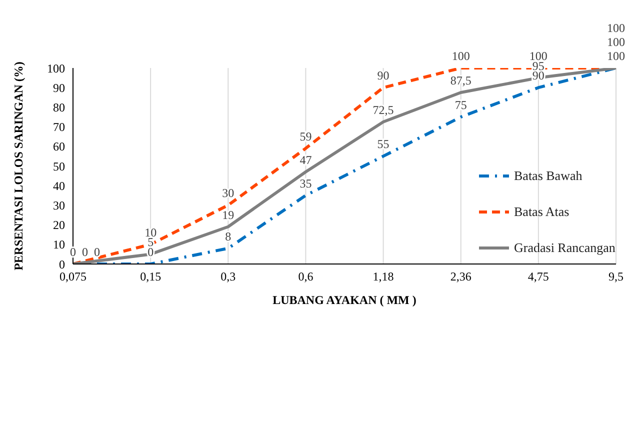  I want to click on x-axis-title: LUBANG AYAKAN ( MM ), so click(344, 300).